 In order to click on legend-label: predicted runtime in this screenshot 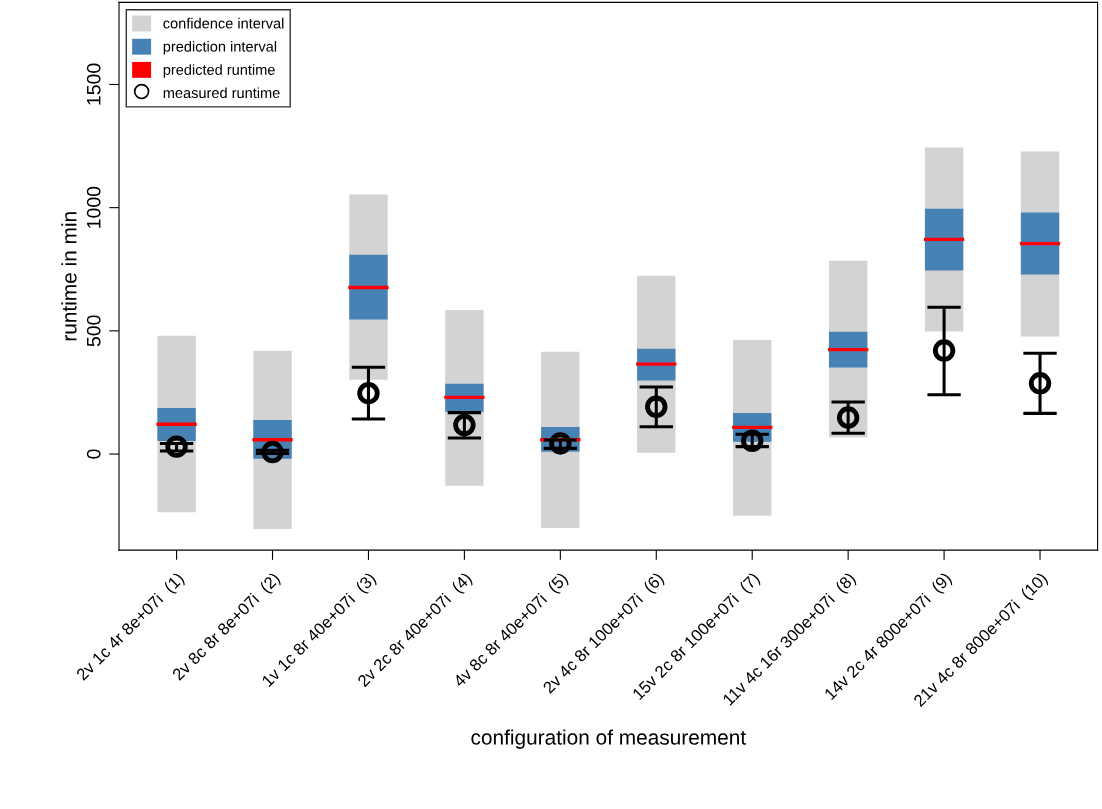, I will do `click(219, 71)`.